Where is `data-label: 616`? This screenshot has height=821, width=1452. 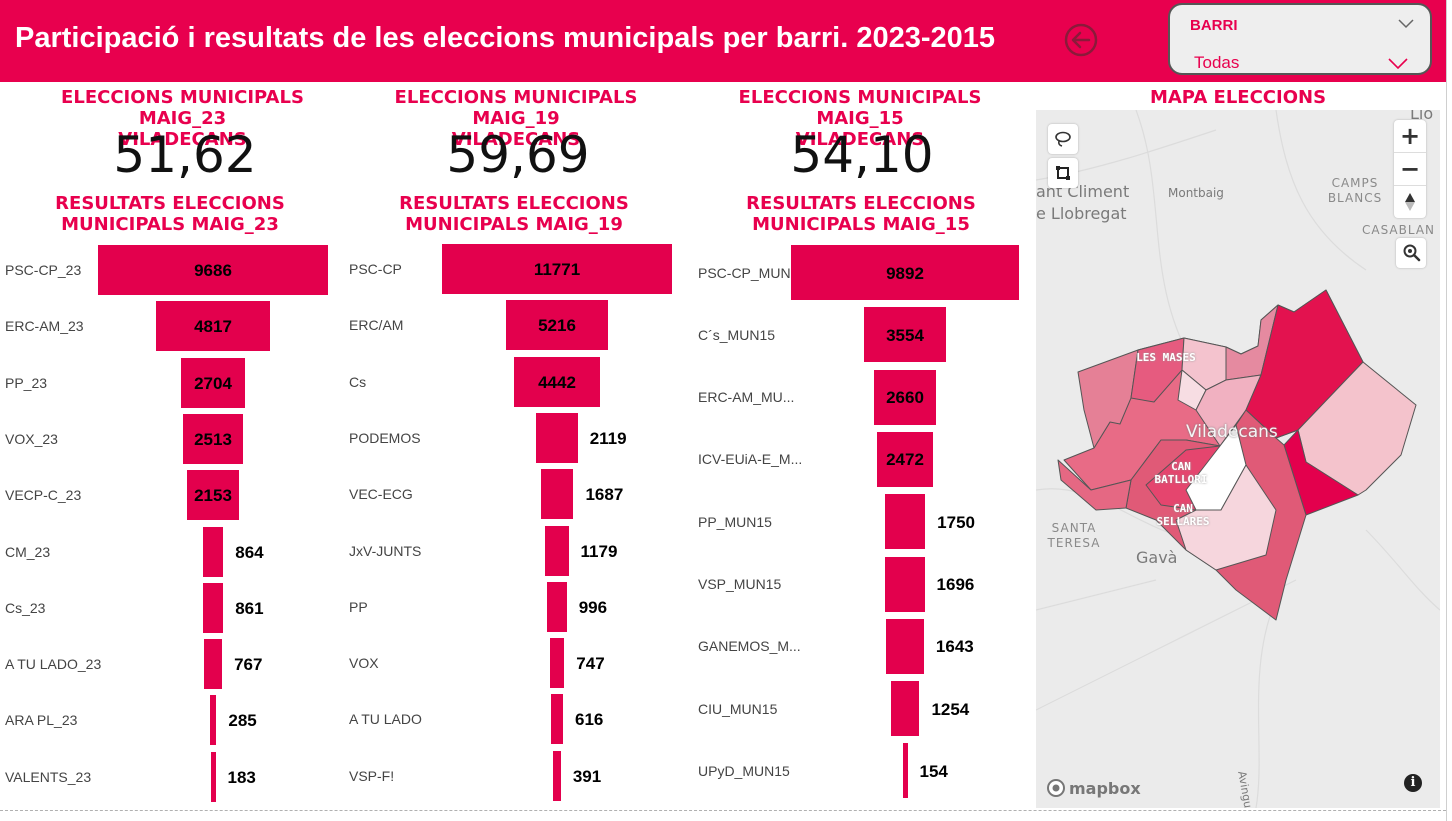
data-label: 616 is located at coordinates (589, 720).